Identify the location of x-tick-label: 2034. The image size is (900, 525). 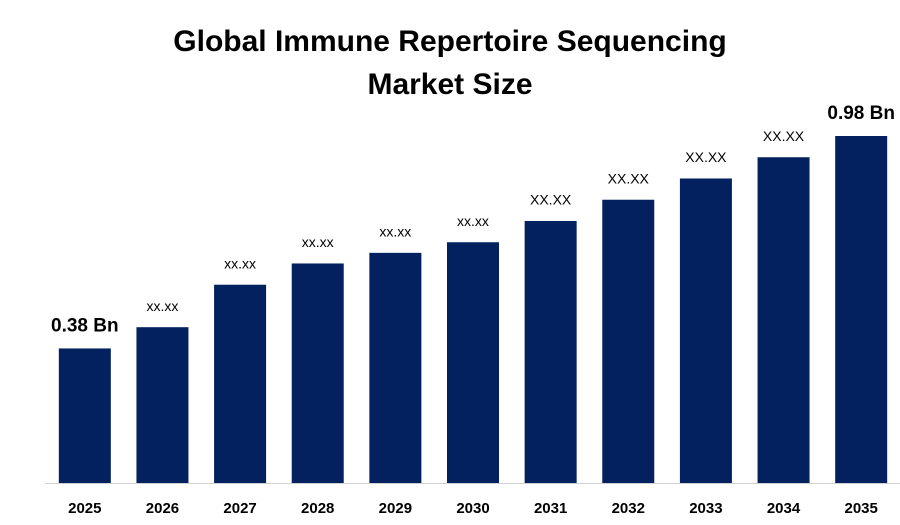
(784, 508).